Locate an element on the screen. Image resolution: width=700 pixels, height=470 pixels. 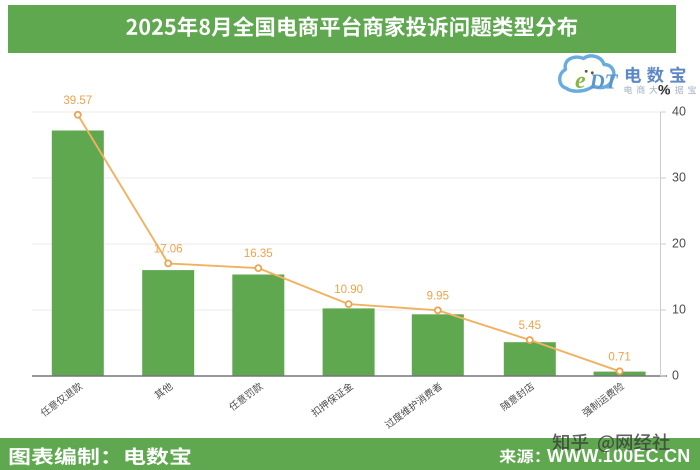
svg-text: 10.90 is located at coordinates (348, 290).